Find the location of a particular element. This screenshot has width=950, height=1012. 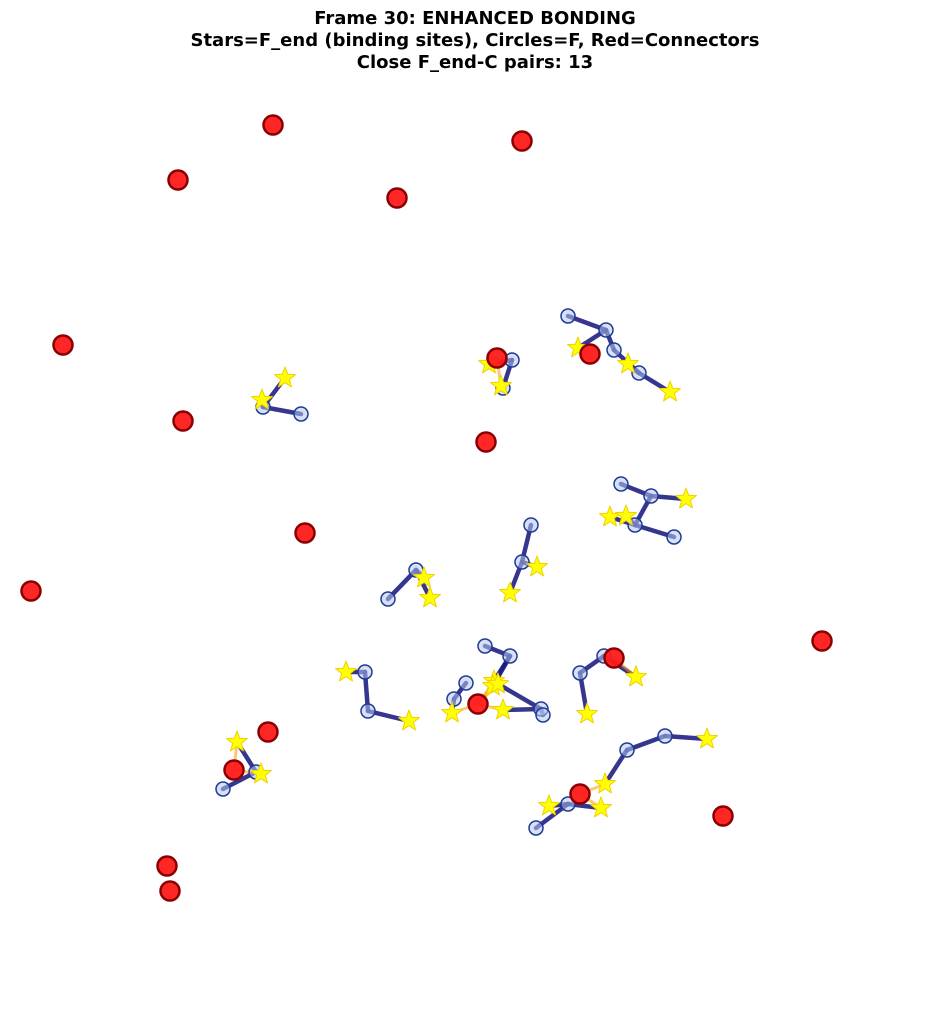

chart-title-line-1: Frame 30: ENHANCED BONDING is located at coordinates (475, 18).